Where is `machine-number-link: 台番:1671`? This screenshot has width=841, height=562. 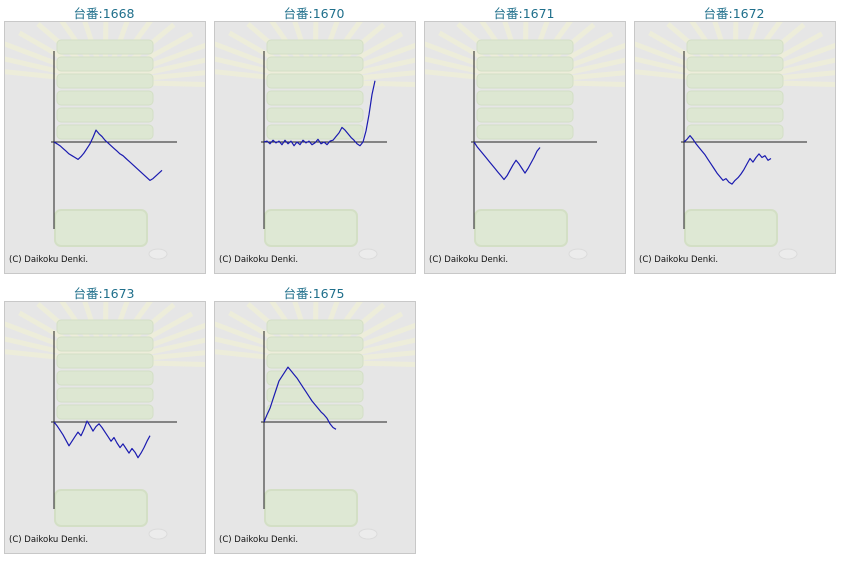
machine-number-link: 台番:1671 is located at coordinates (524, 13).